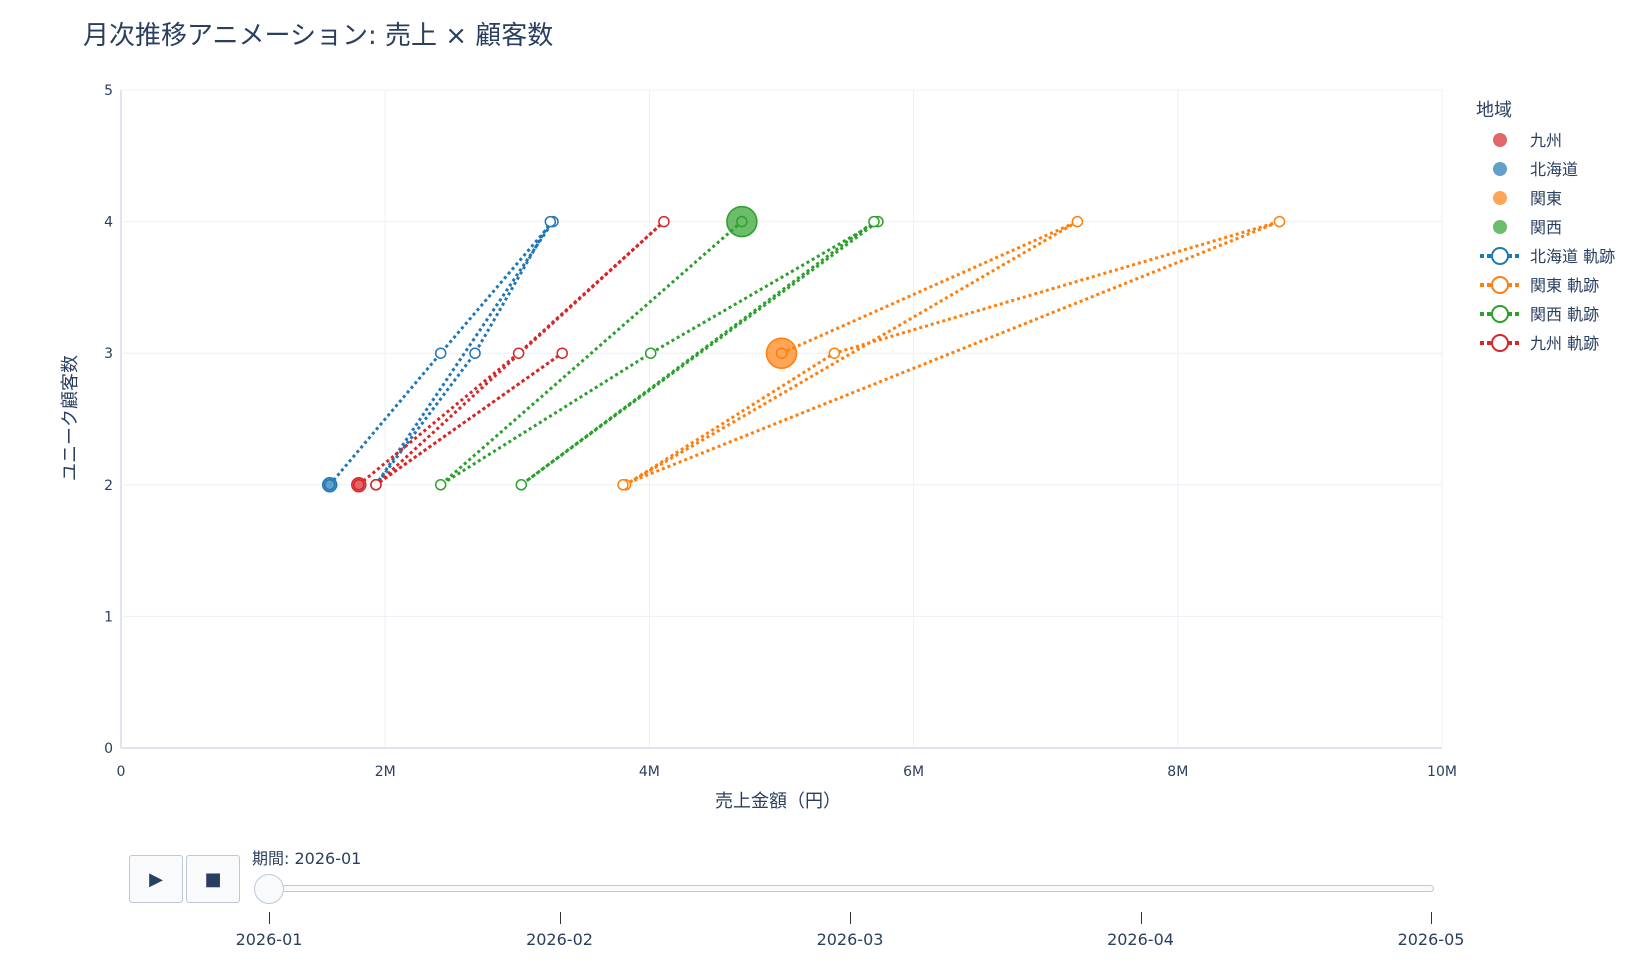 The width and height of the screenshot is (1650, 975). I want to click on legend-label: 関西 軌跡, so click(1564, 314).